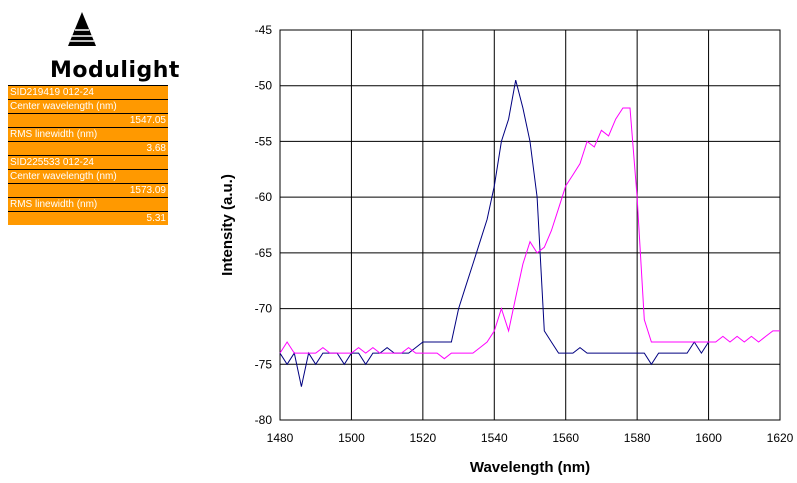  I want to click on info-cell: 1573.09, so click(88, 190).